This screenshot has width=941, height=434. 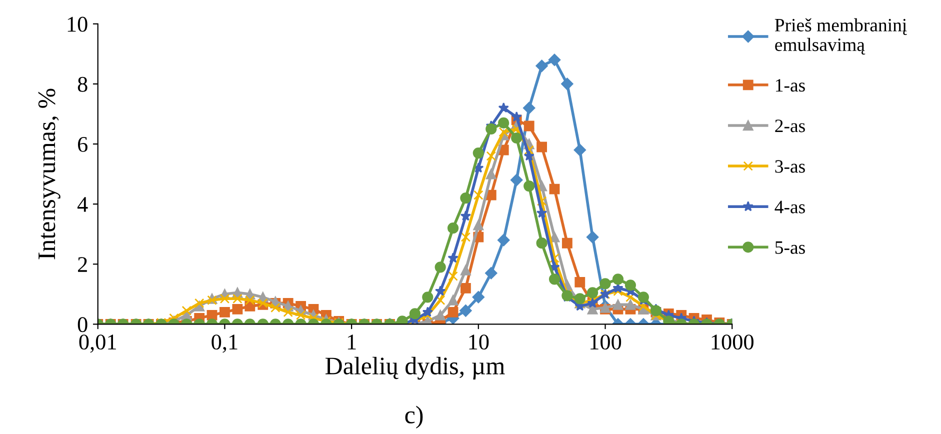 I want to click on x-tick-label: 10, so click(x=479, y=342).